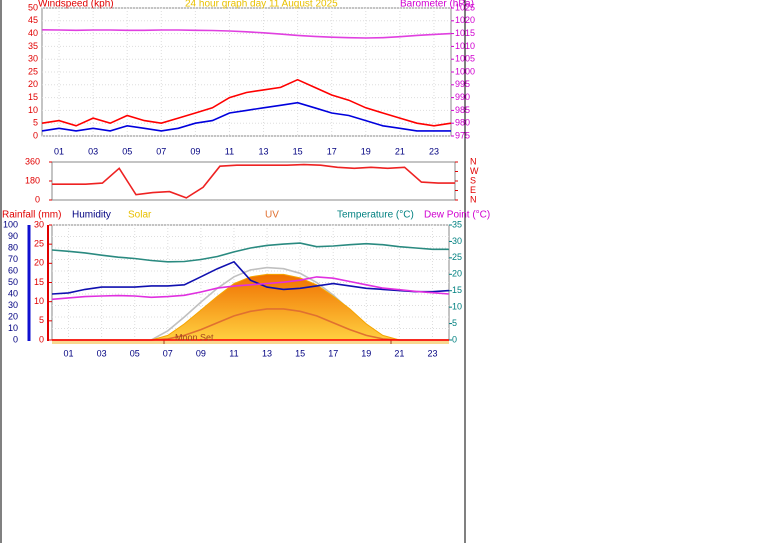 The image size is (761, 543). What do you see at coordinates (33, 20) in the screenshot?
I see `y-tick-label: 45` at bounding box center [33, 20].